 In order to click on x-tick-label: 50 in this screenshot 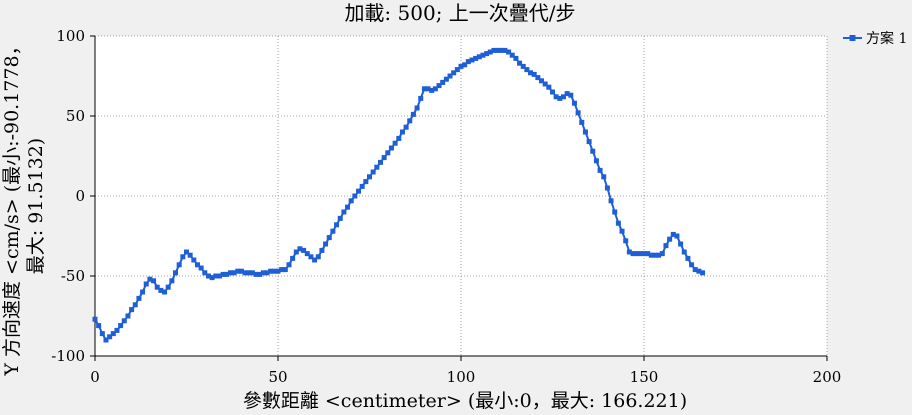, I will do `click(277, 377)`.